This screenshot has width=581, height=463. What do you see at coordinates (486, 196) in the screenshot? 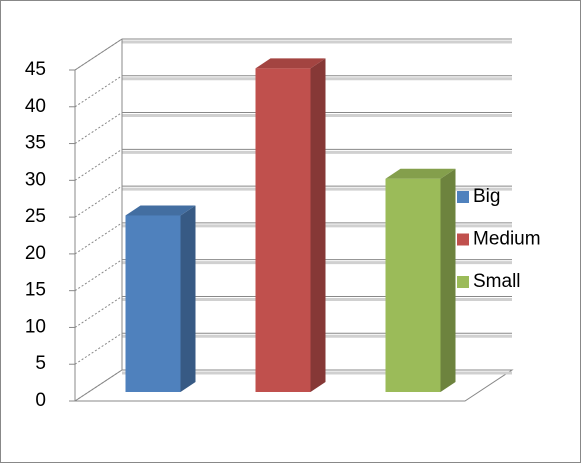
I see `legend-label: Big` at bounding box center [486, 196].